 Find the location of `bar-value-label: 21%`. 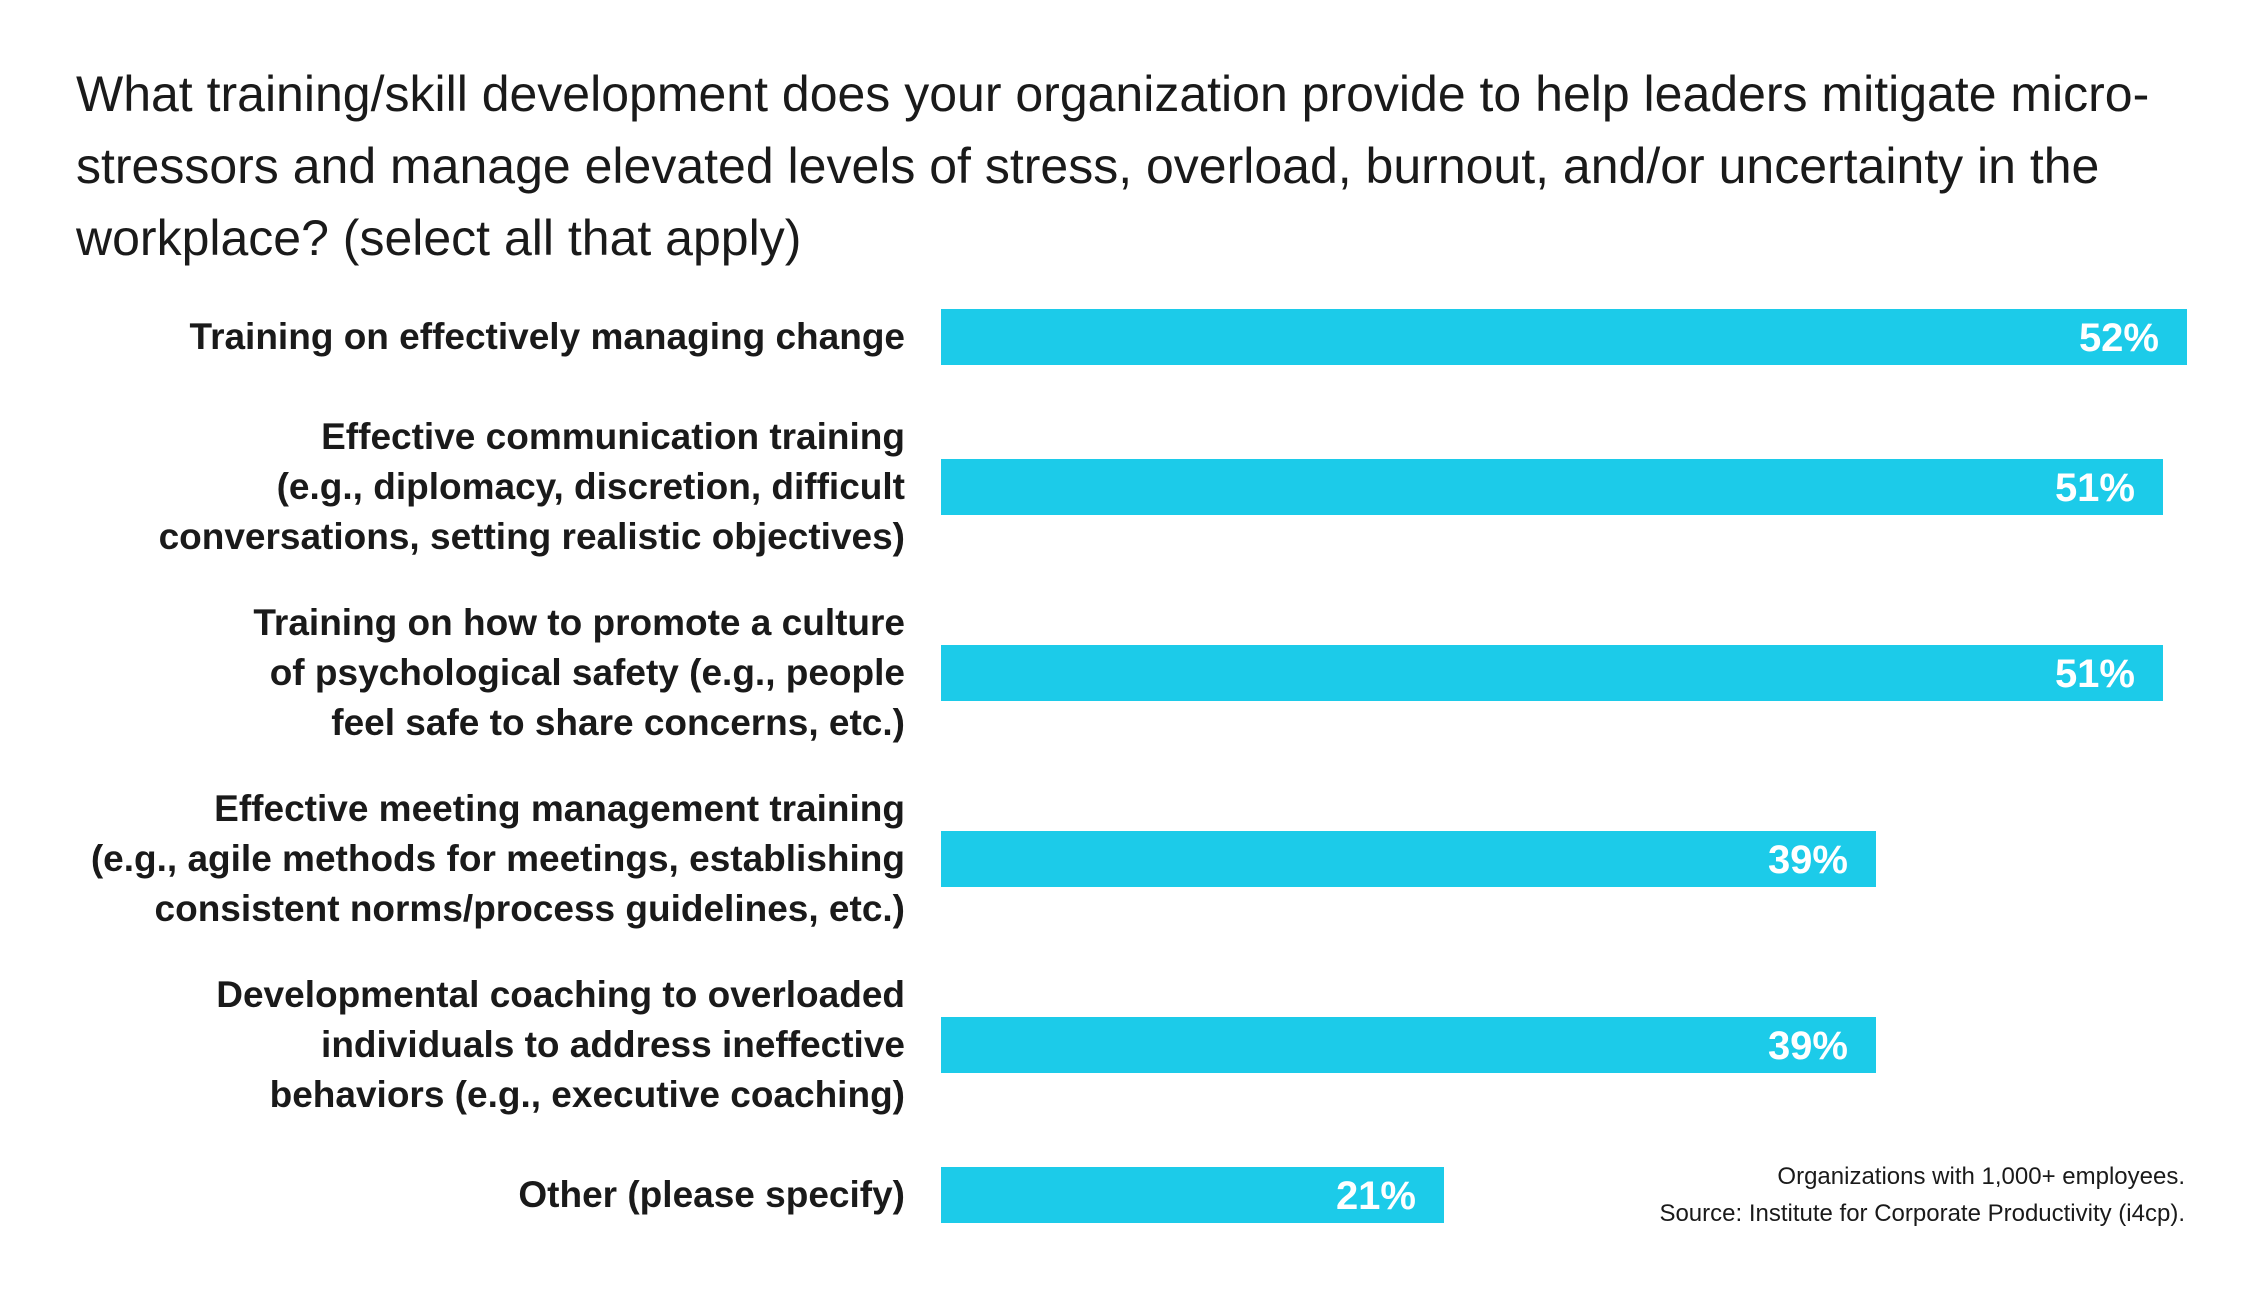

bar-value-label: 21% is located at coordinates (1375, 1196).